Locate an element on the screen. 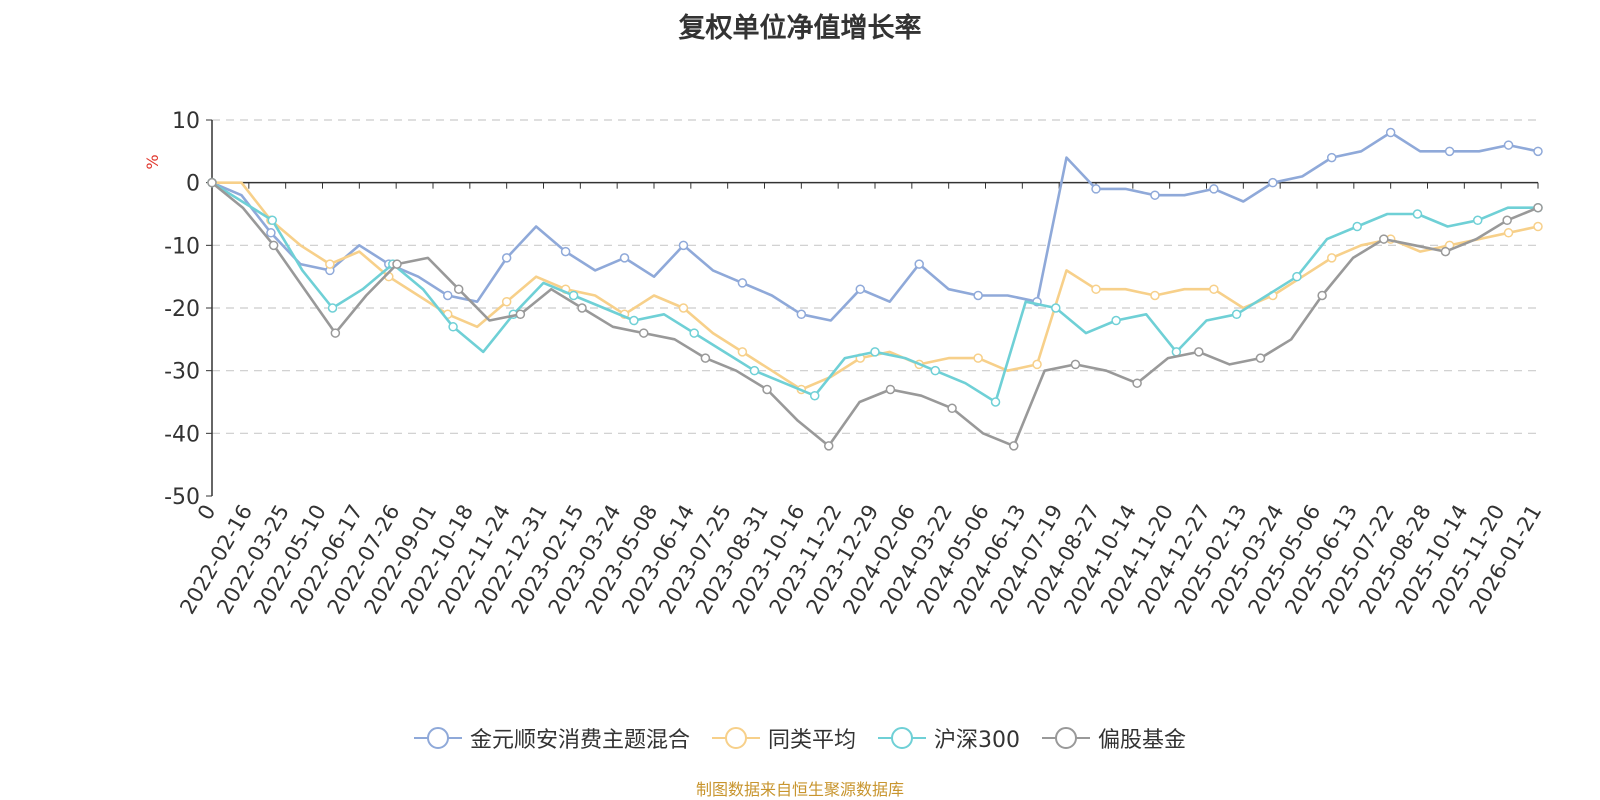  legend-marker-equity-fund-icon is located at coordinates (1066, 738).